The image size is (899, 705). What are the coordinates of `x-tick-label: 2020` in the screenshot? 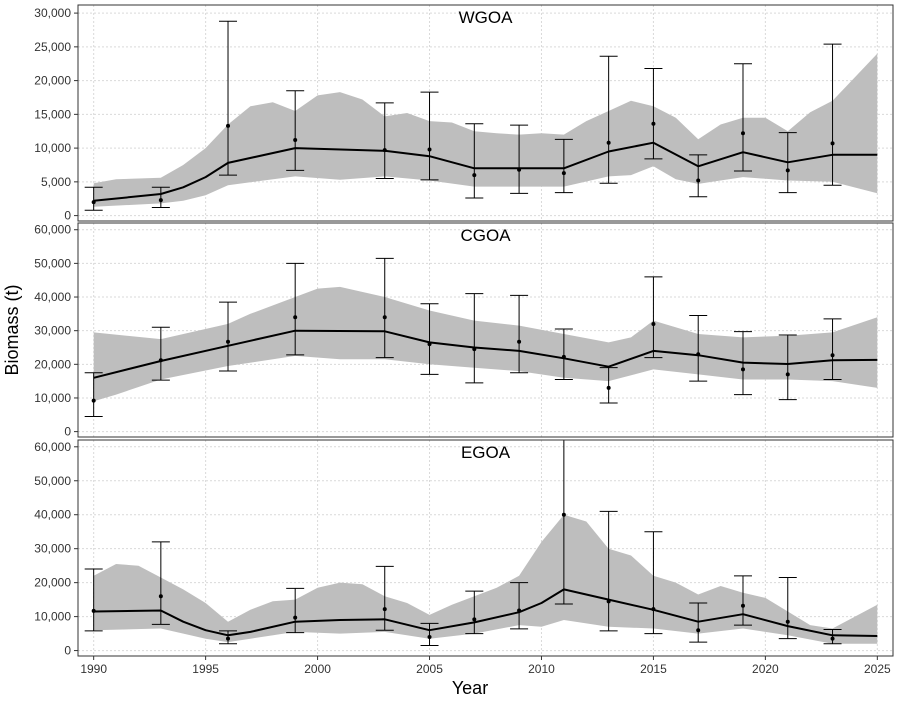 It's located at (765, 669).